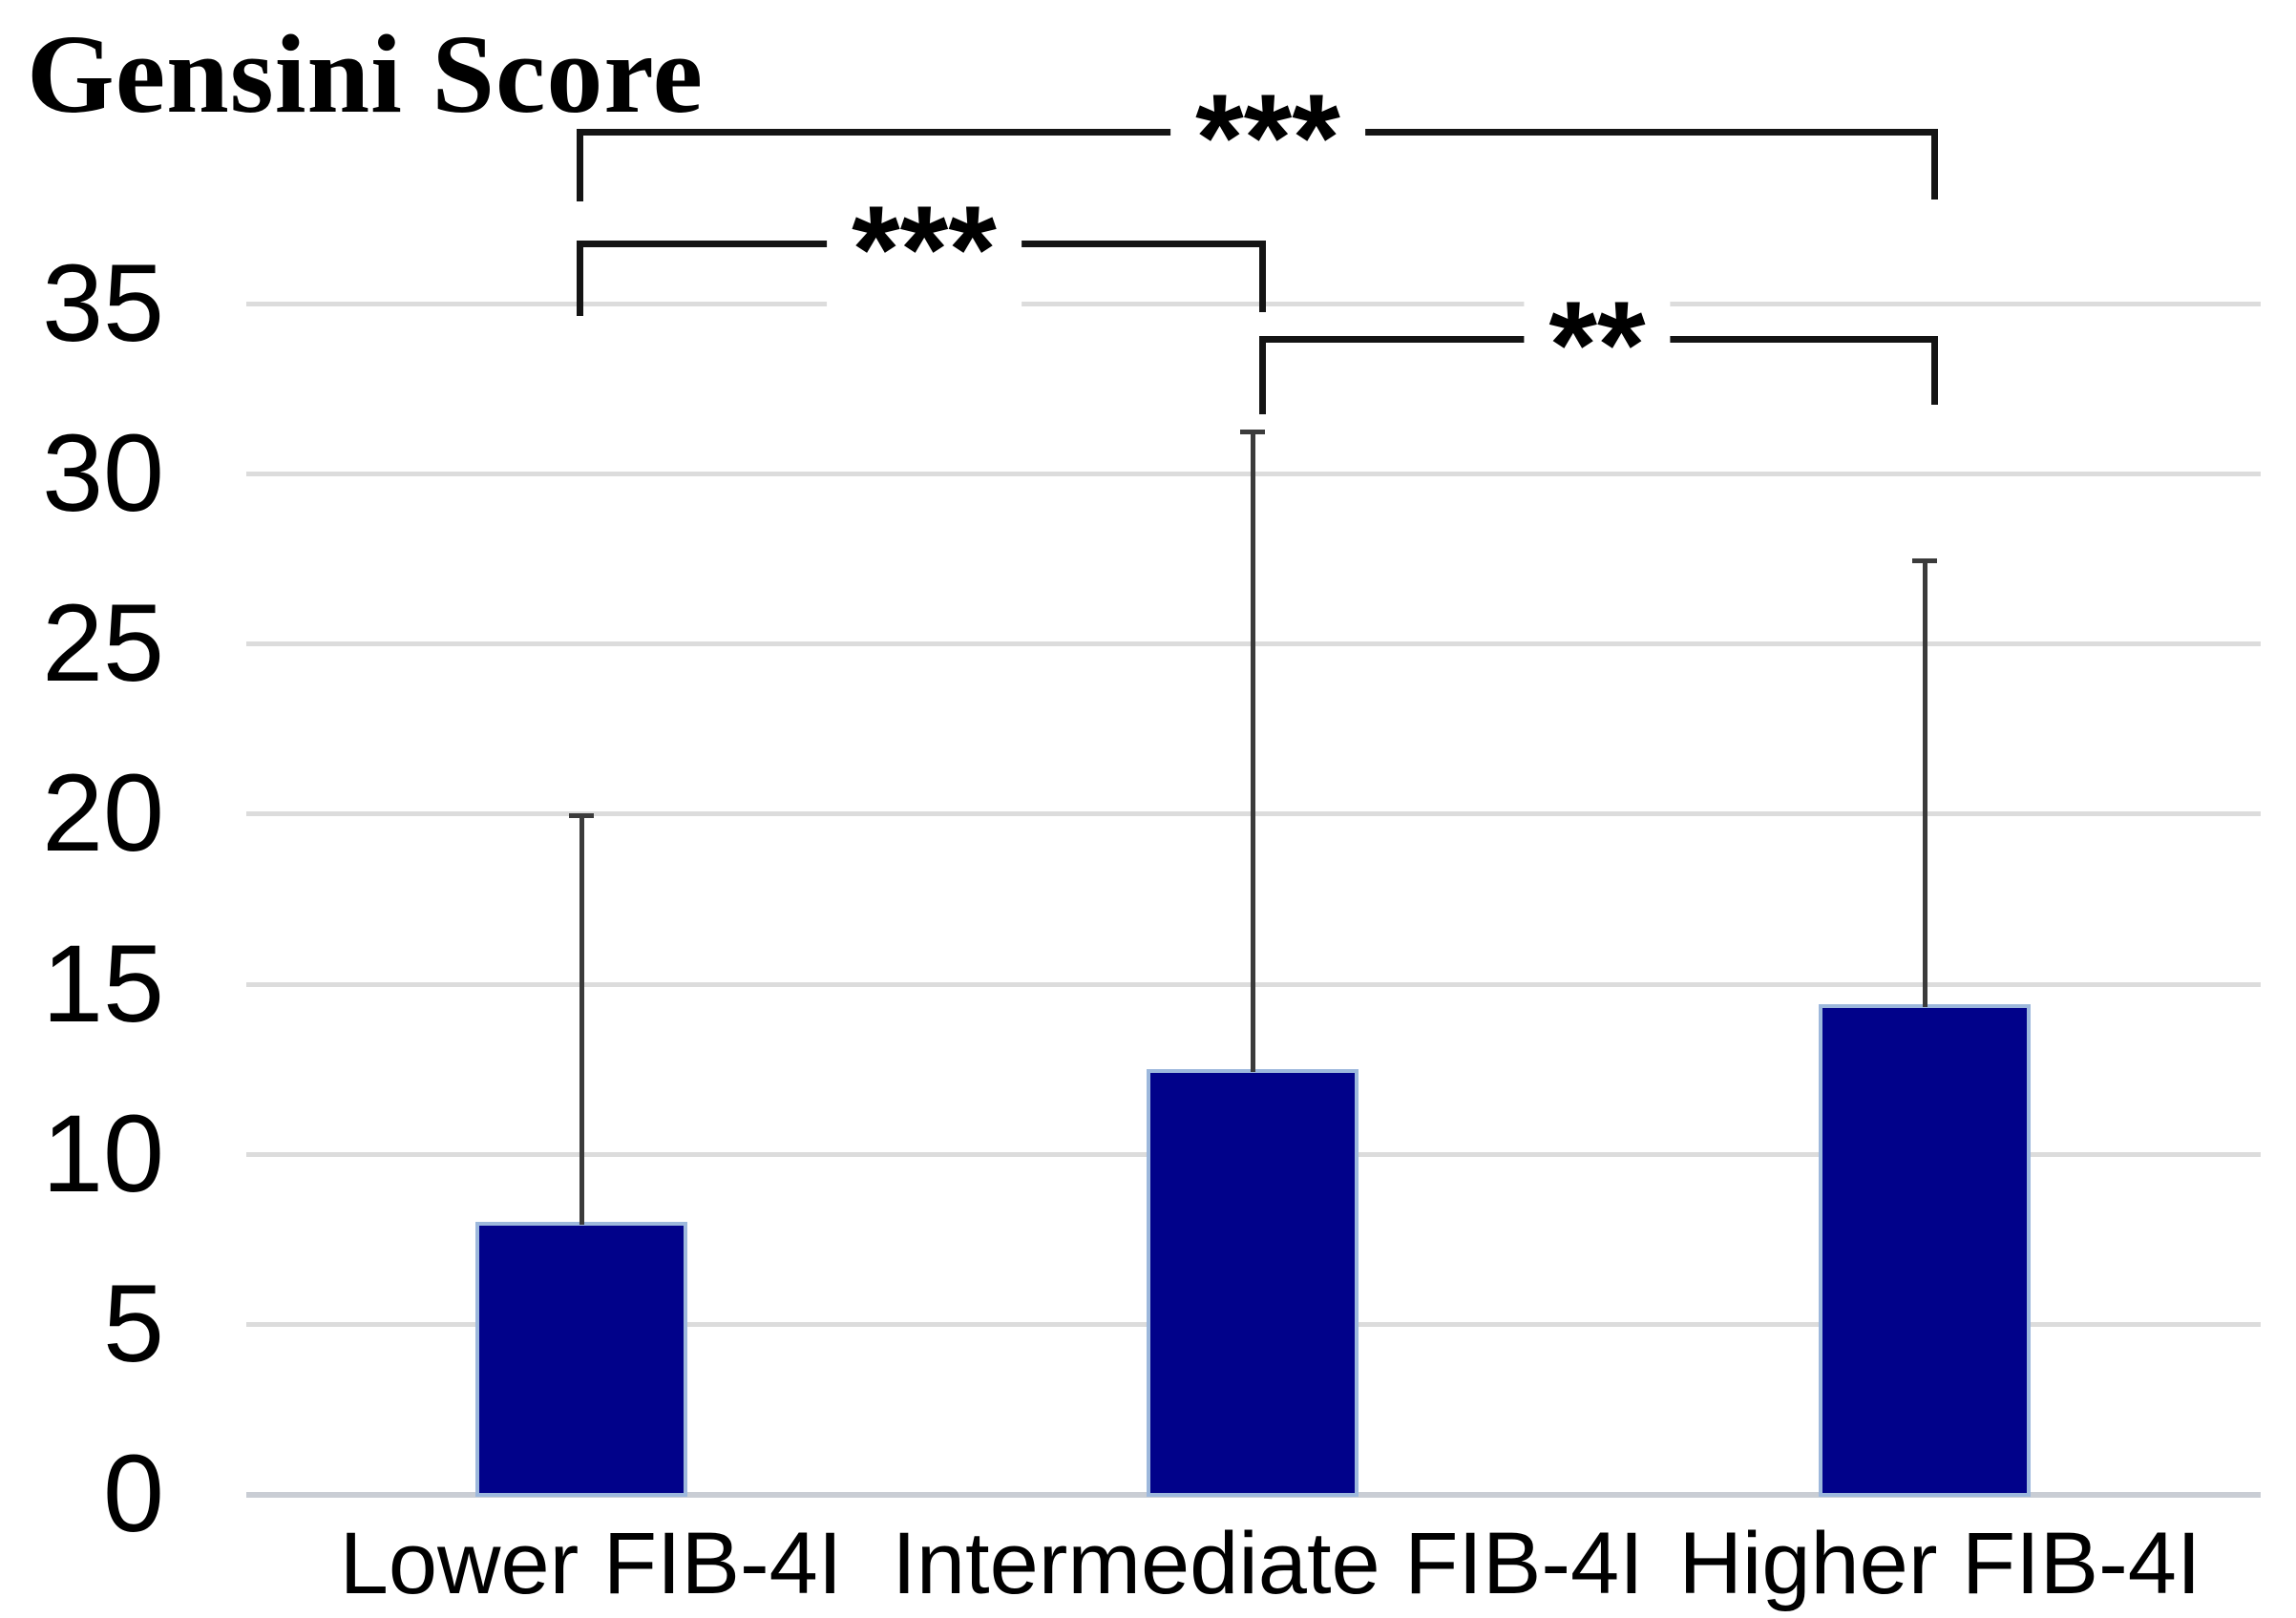 This screenshot has width=2296, height=1618. What do you see at coordinates (1268, 1563) in the screenshot?
I see `x-axis-label: Intermediate FIB-4I` at bounding box center [1268, 1563].